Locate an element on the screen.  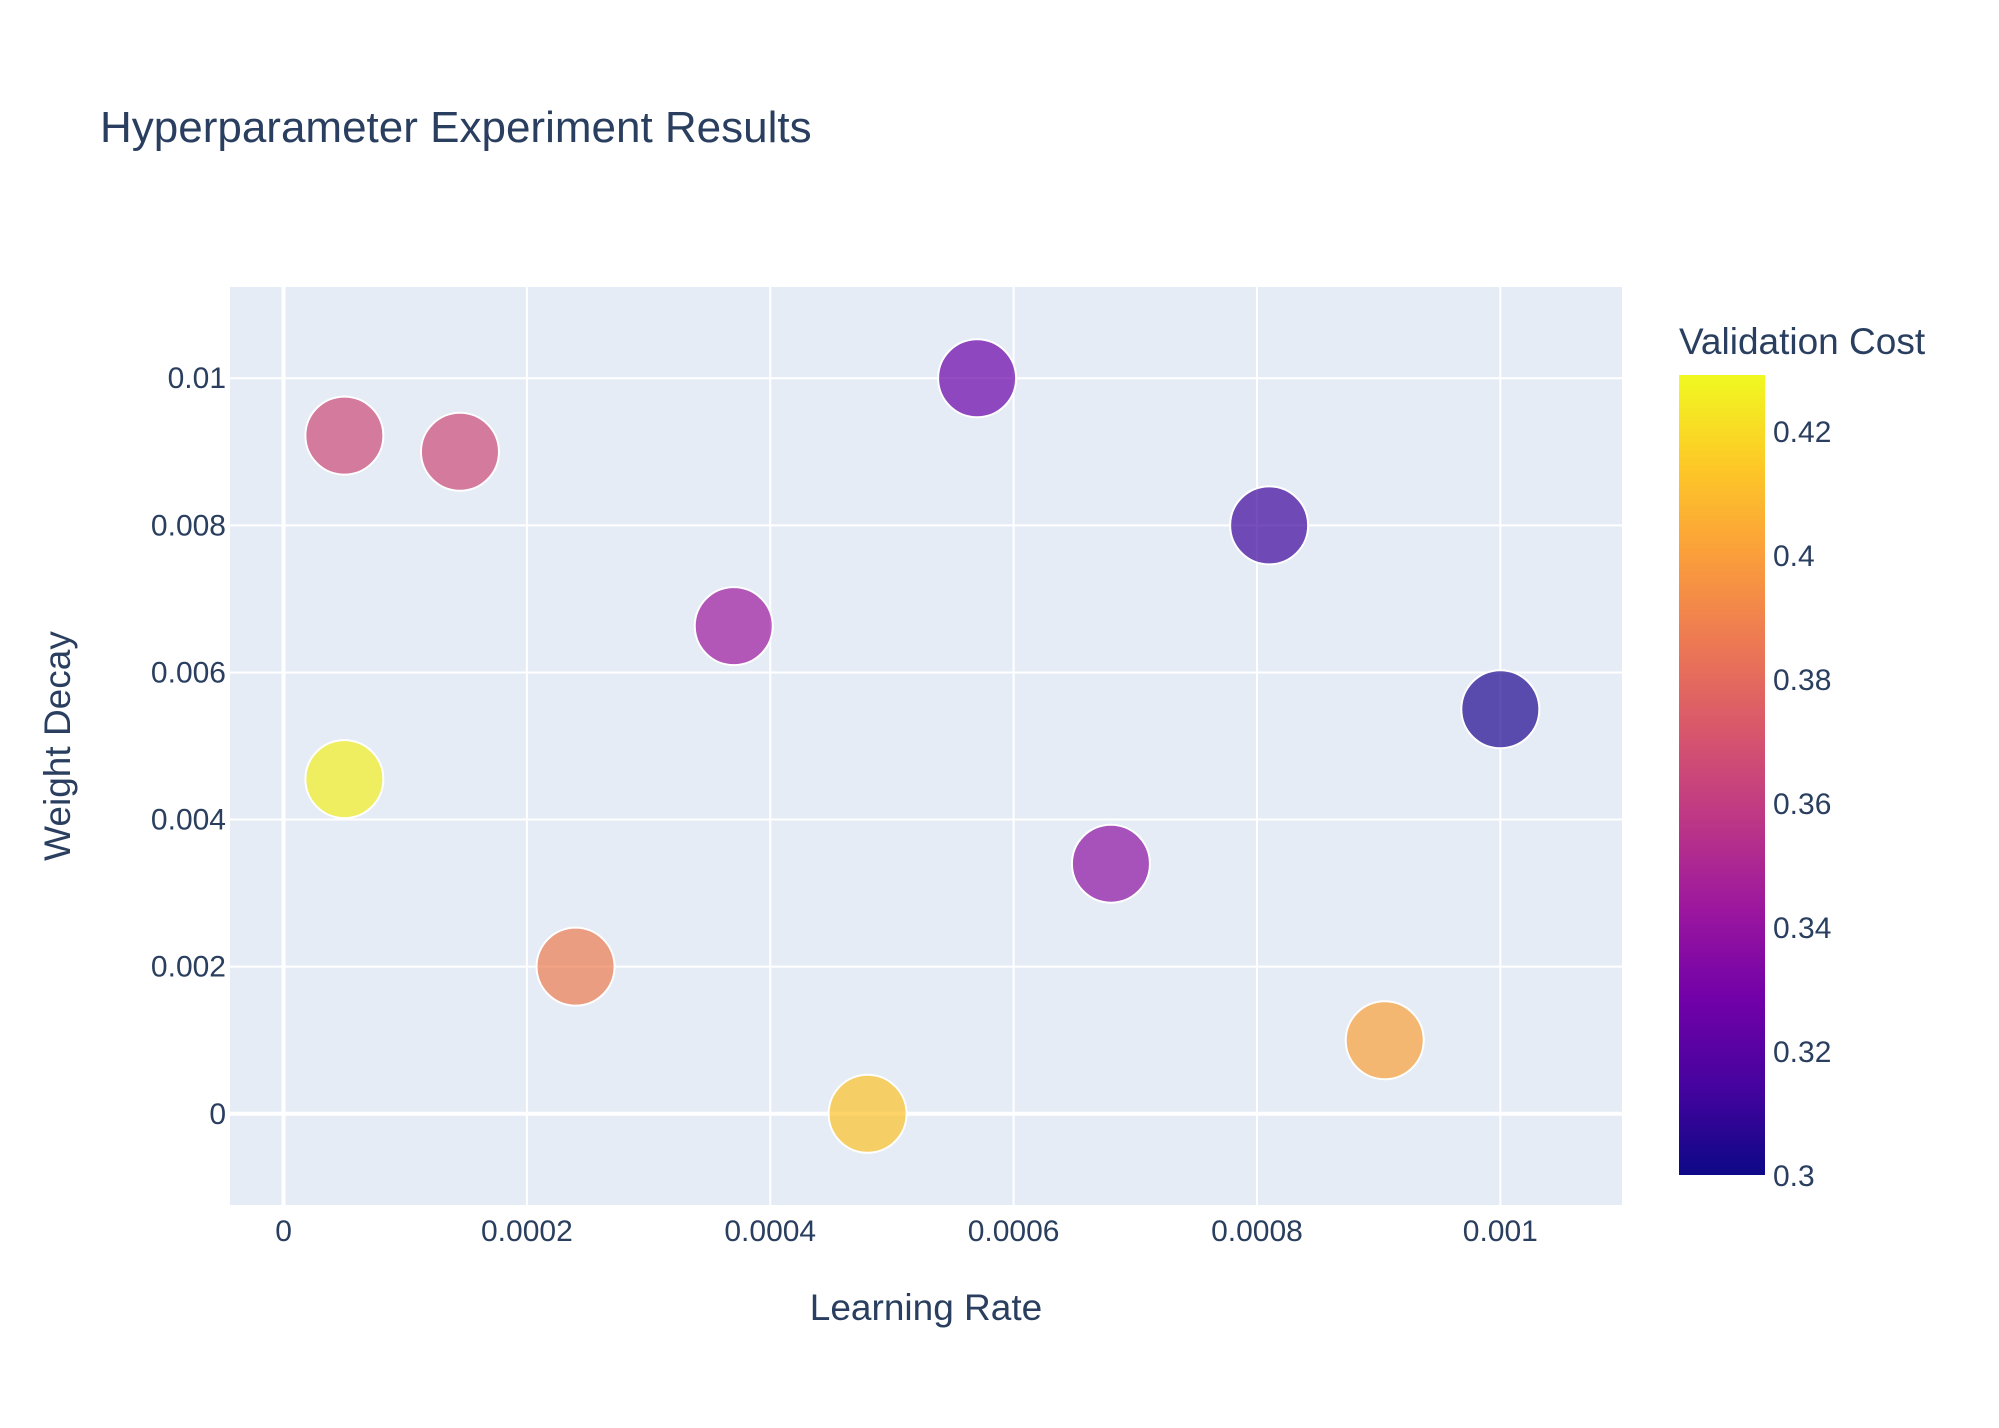
x-tick-label: 0 is located at coordinates (283, 1231).